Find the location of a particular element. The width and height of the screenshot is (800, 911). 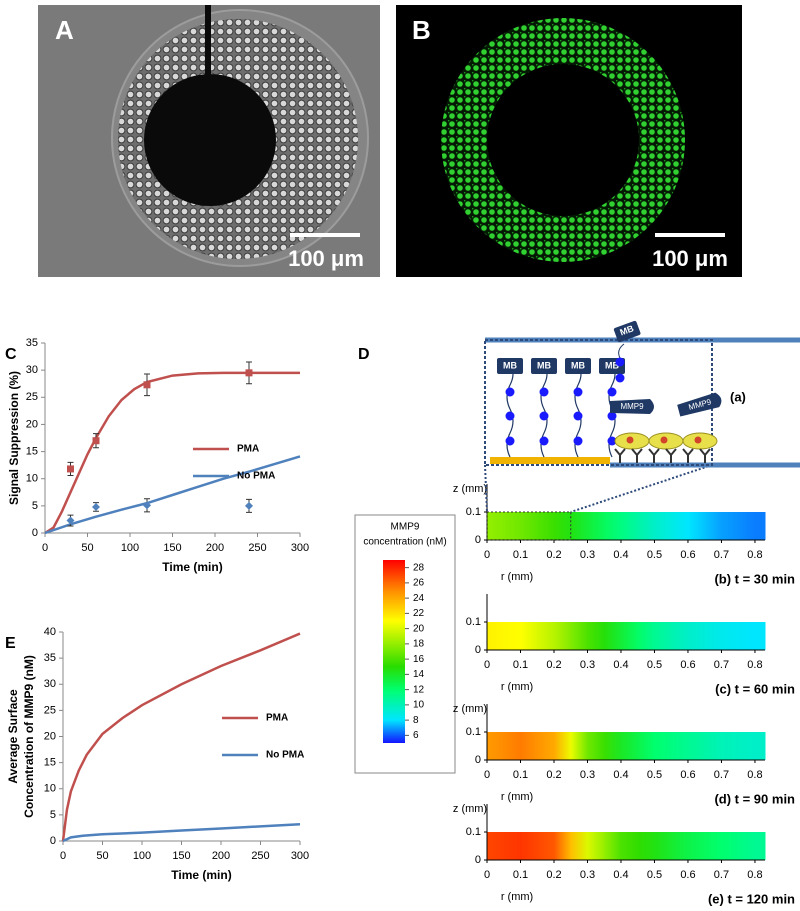

x-tick-label: 50 is located at coordinates (87, 548).